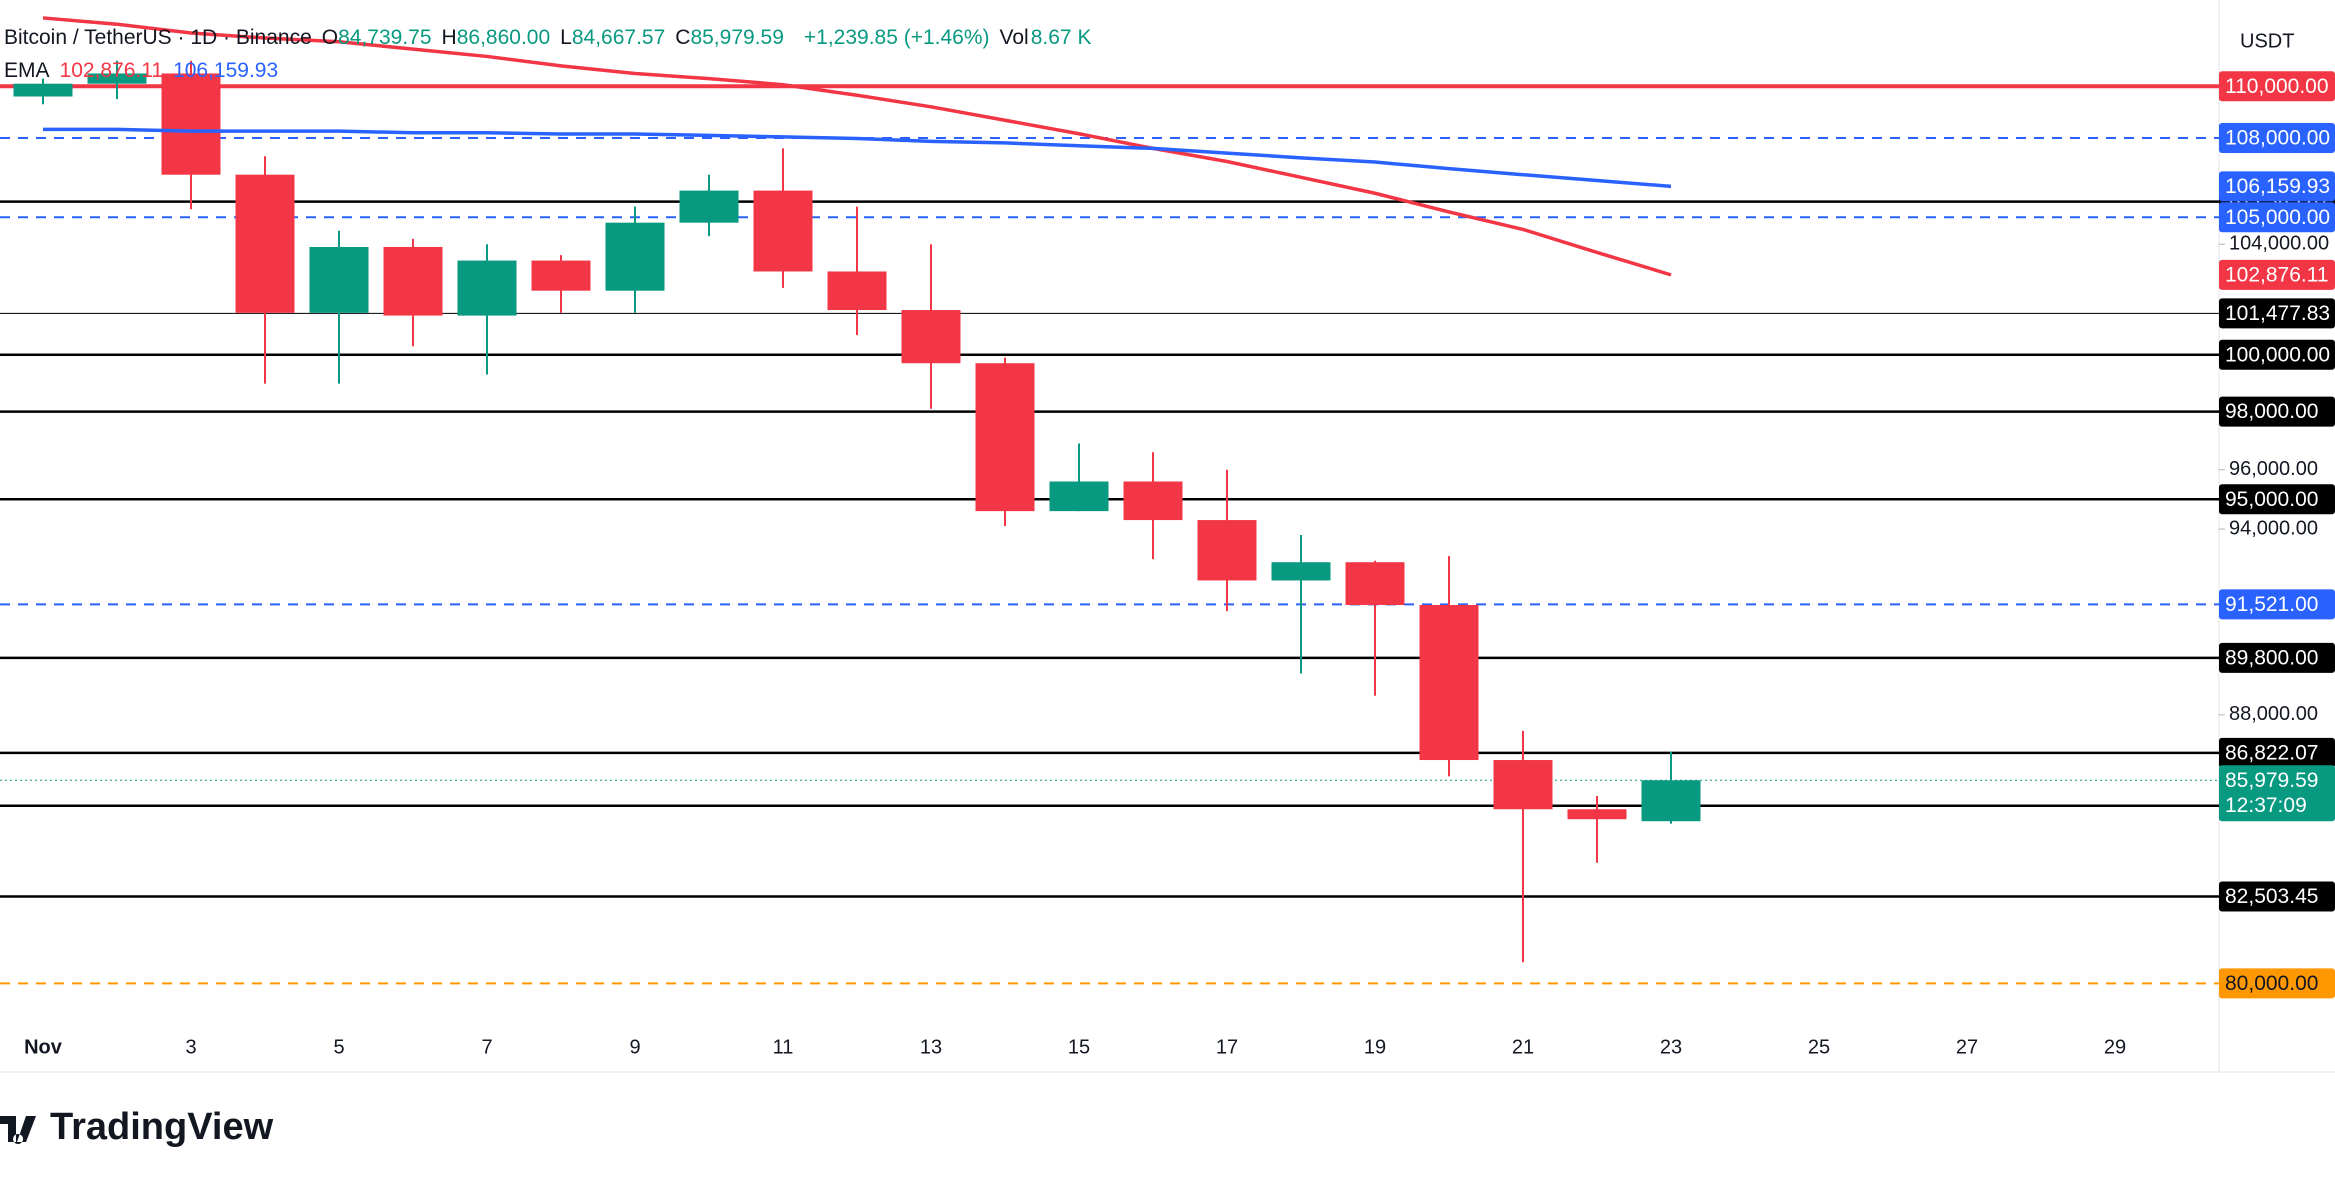 The width and height of the screenshot is (2335, 1183). What do you see at coordinates (111, 70) in the screenshot?
I see `ema-value: 102,876.11` at bounding box center [111, 70].